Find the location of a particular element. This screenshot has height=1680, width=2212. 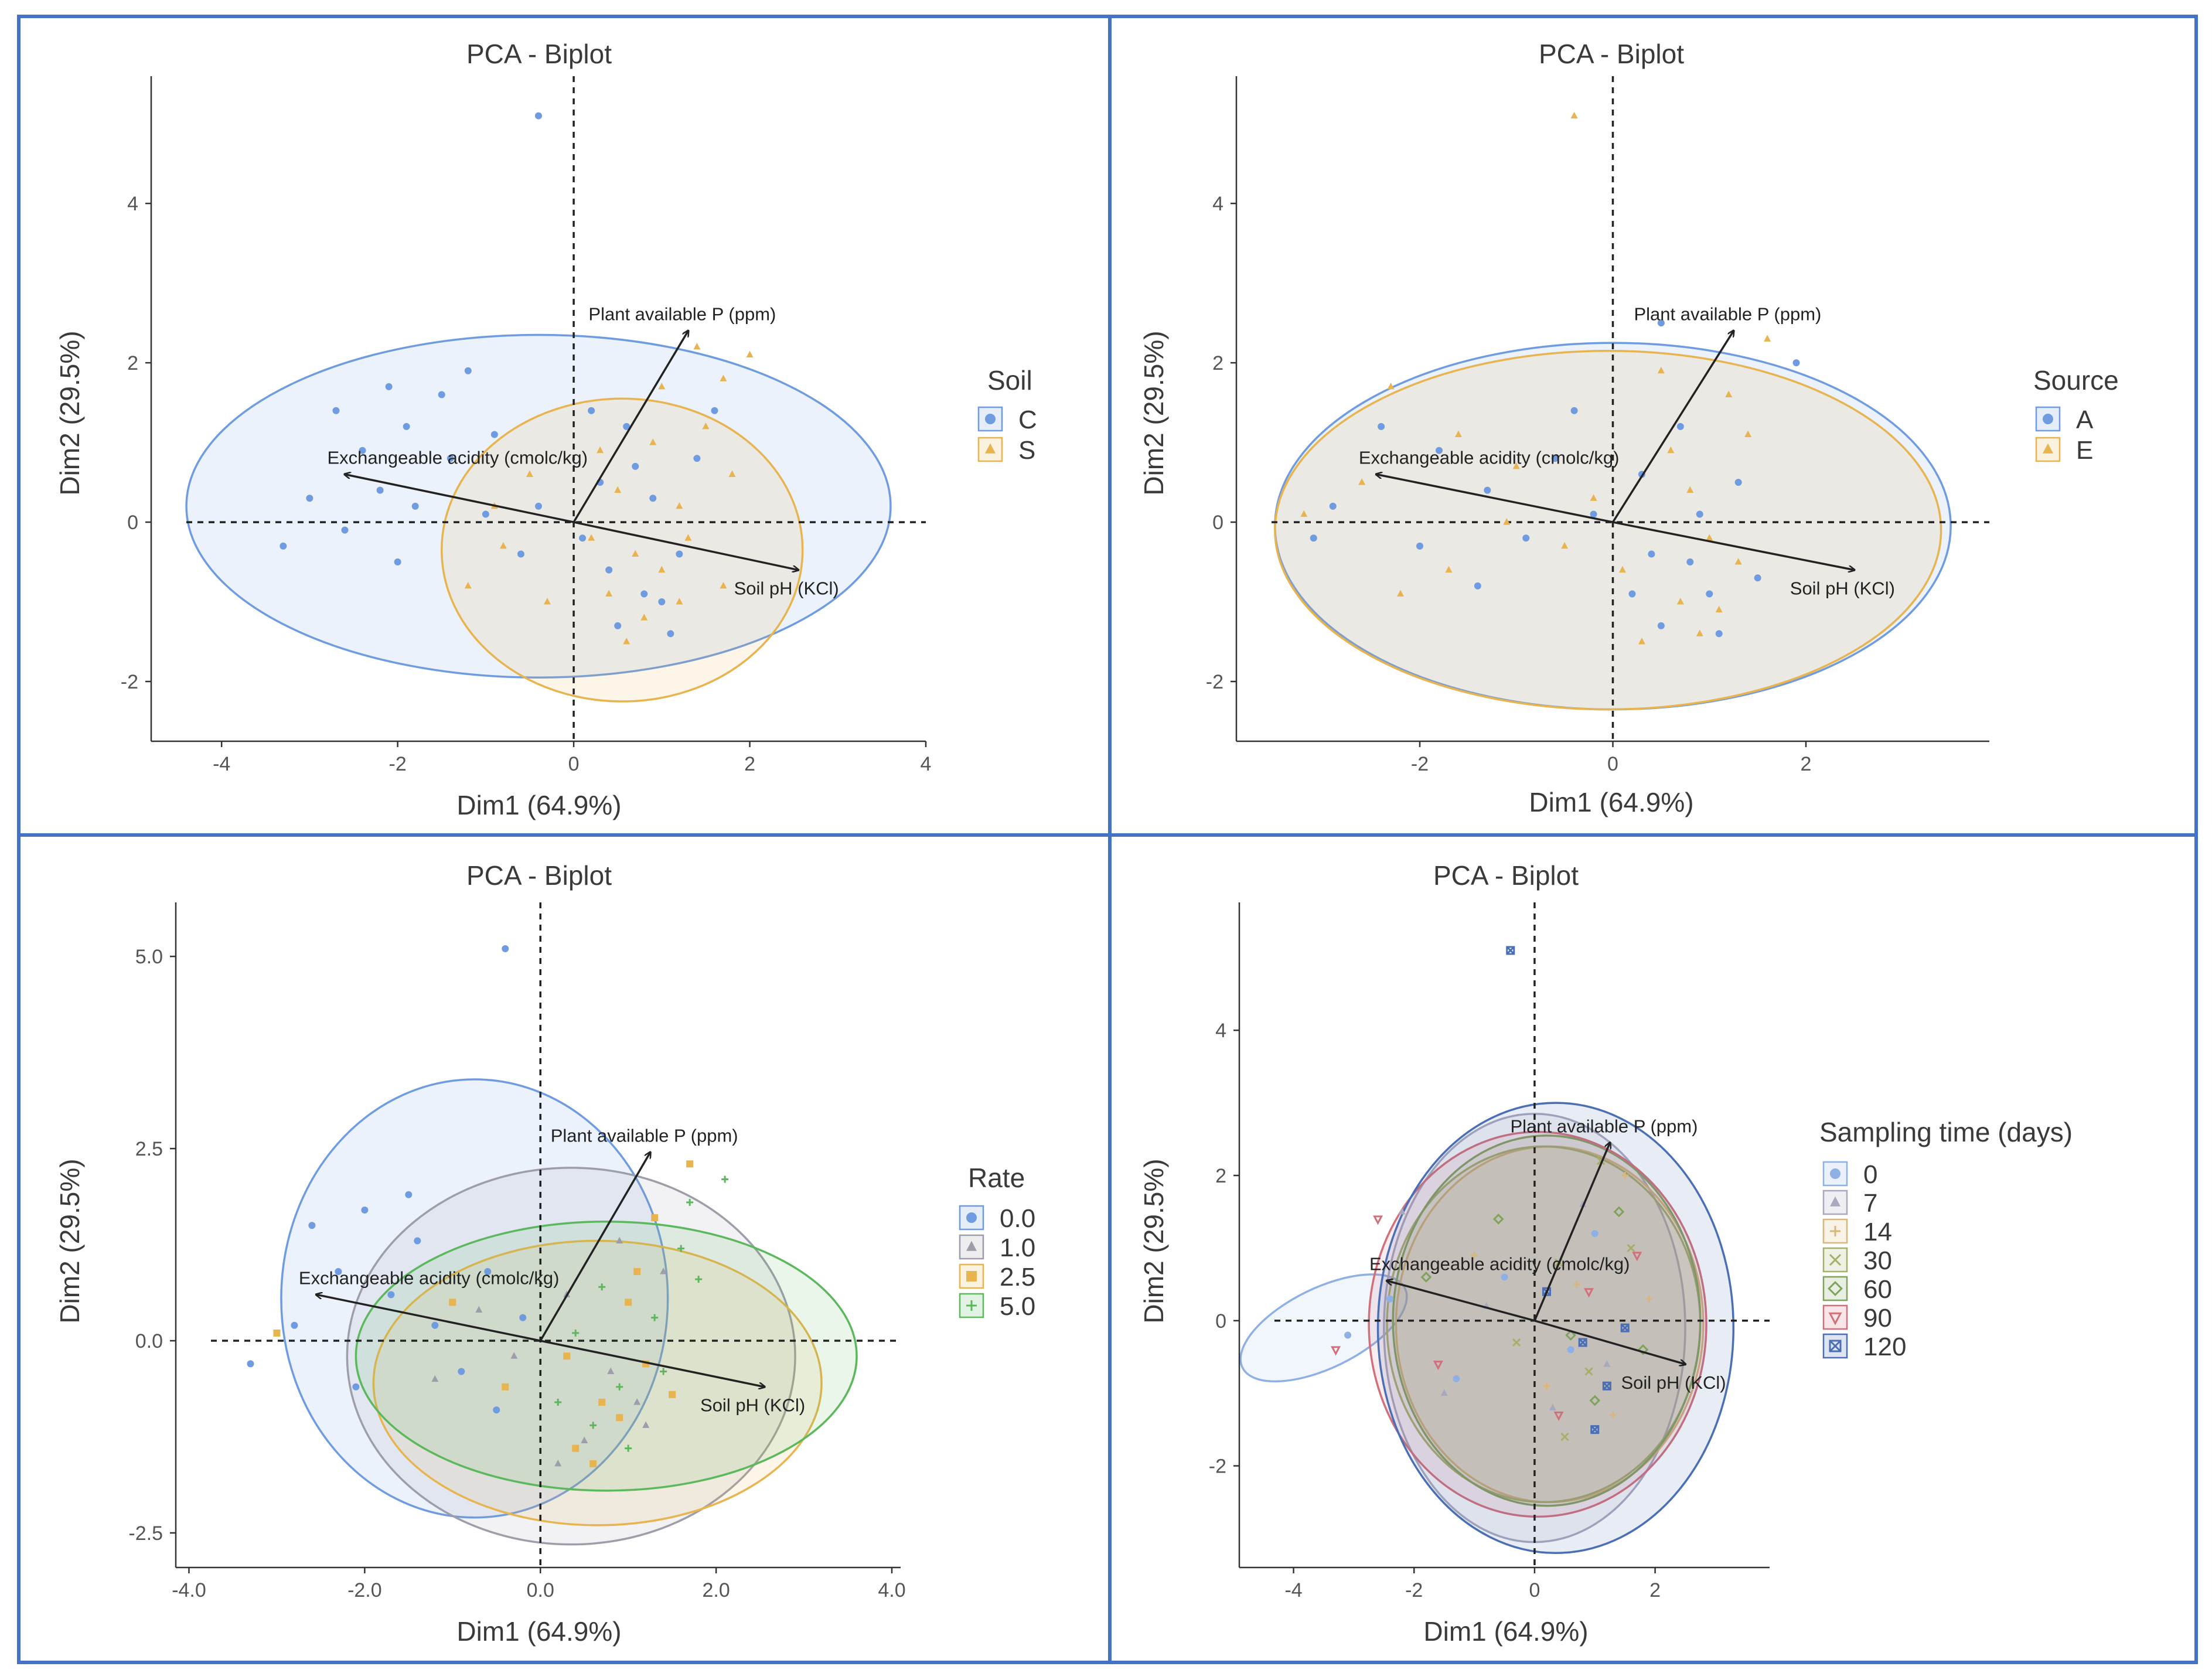

legend-title: Sampling time (days) is located at coordinates (1946, 1132).